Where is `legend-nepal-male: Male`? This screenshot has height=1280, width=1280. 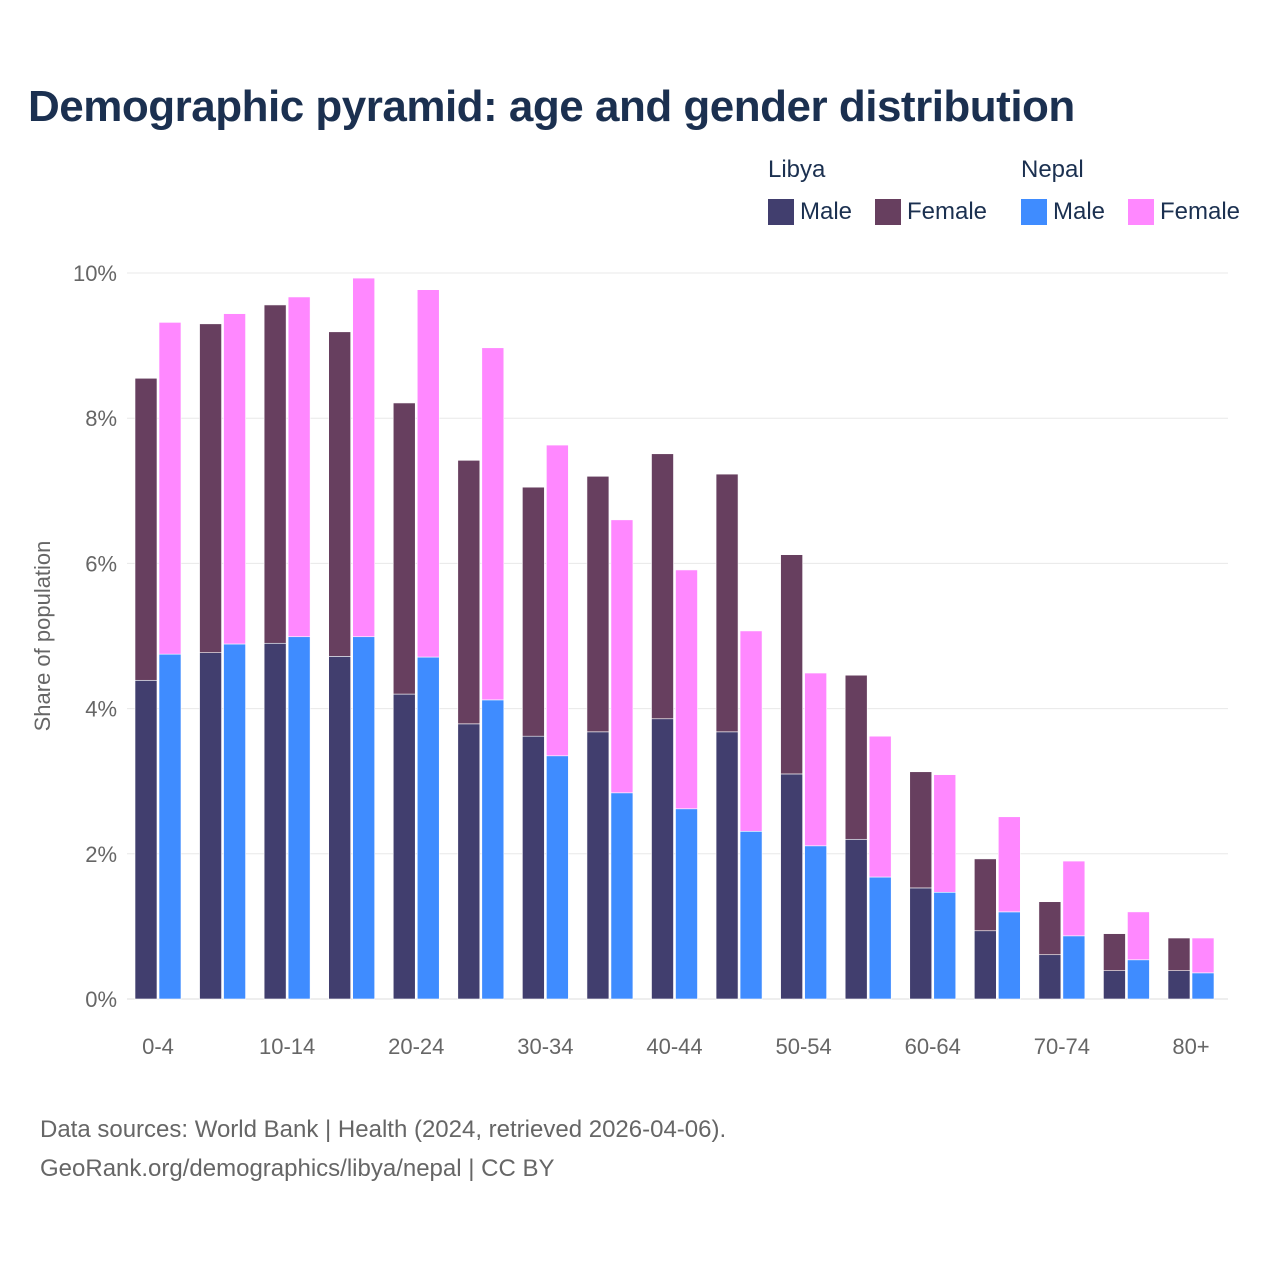 legend-nepal-male: Male is located at coordinates (1063, 212).